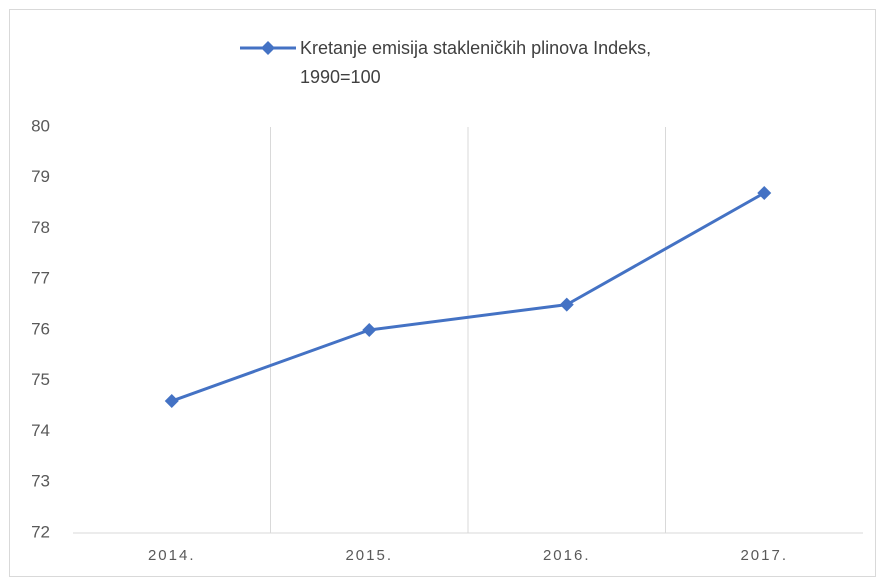 The height and width of the screenshot is (585, 884). What do you see at coordinates (172, 555) in the screenshot?
I see `x-tick-label: 2014.` at bounding box center [172, 555].